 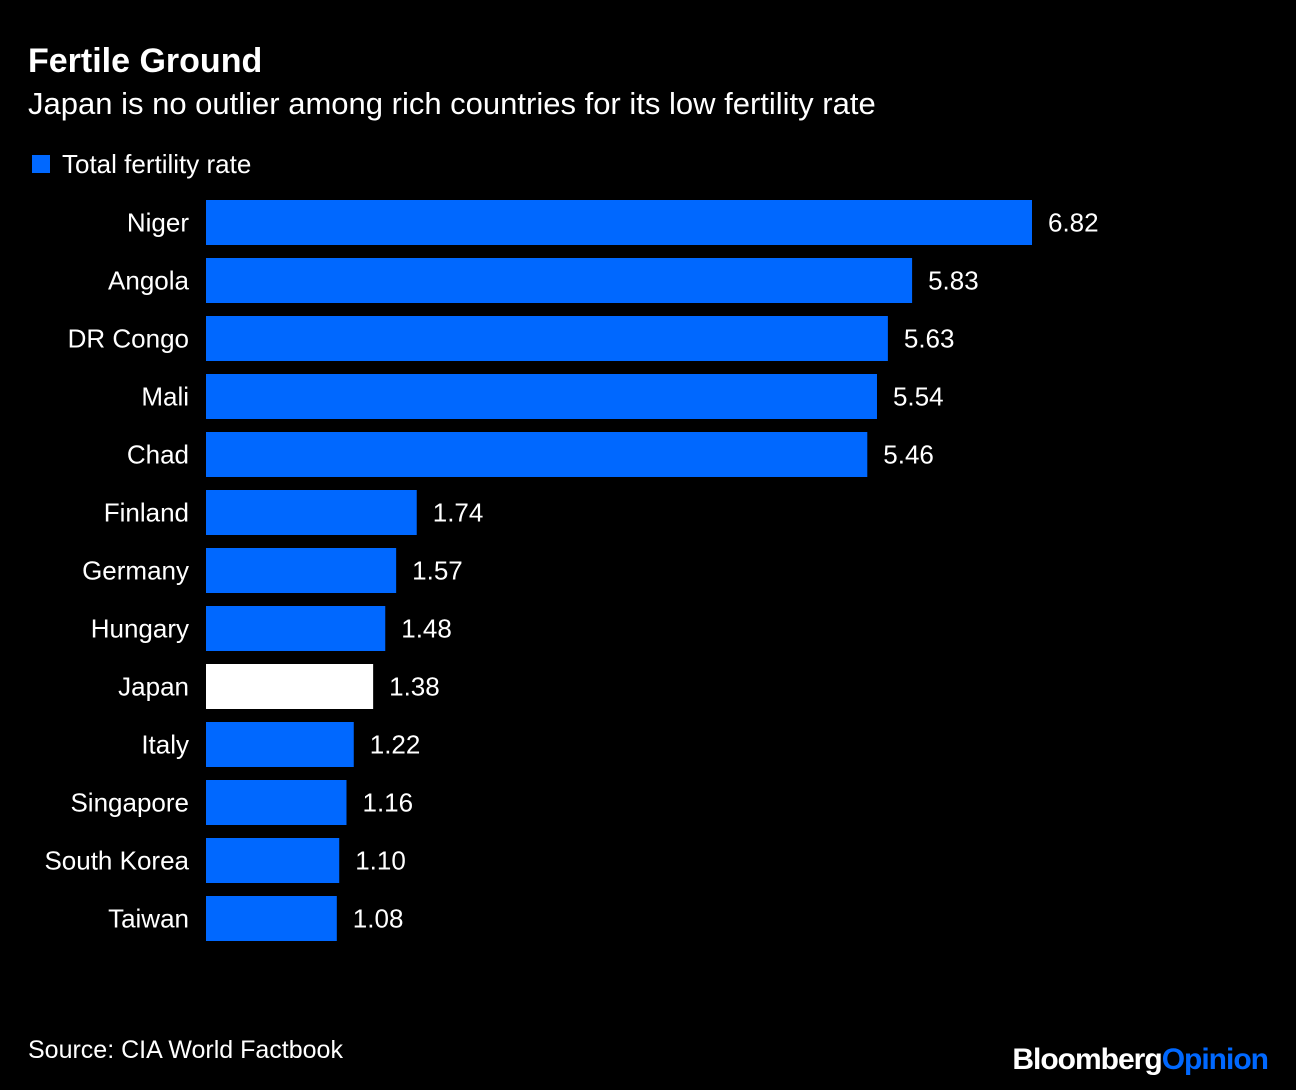 What do you see at coordinates (908, 455) in the screenshot?
I see `value-label-chad: 5.46` at bounding box center [908, 455].